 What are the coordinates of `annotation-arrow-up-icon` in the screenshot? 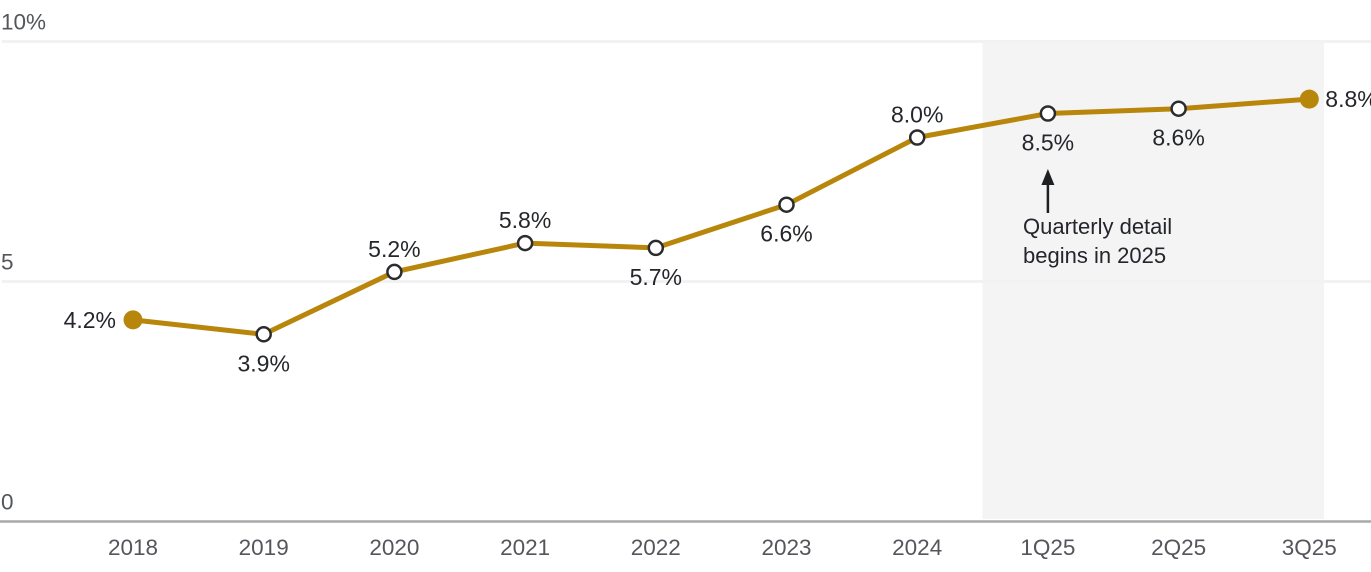 It's located at (1048, 177).